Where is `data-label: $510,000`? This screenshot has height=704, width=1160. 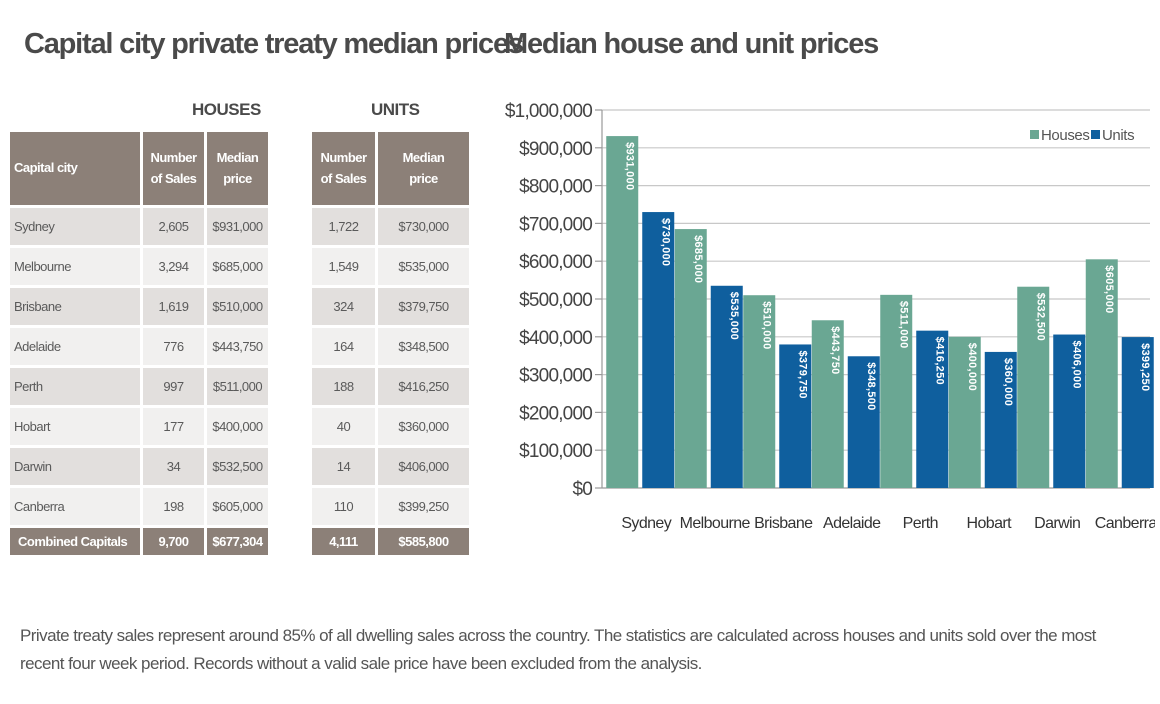 data-label: $510,000 is located at coordinates (766, 325).